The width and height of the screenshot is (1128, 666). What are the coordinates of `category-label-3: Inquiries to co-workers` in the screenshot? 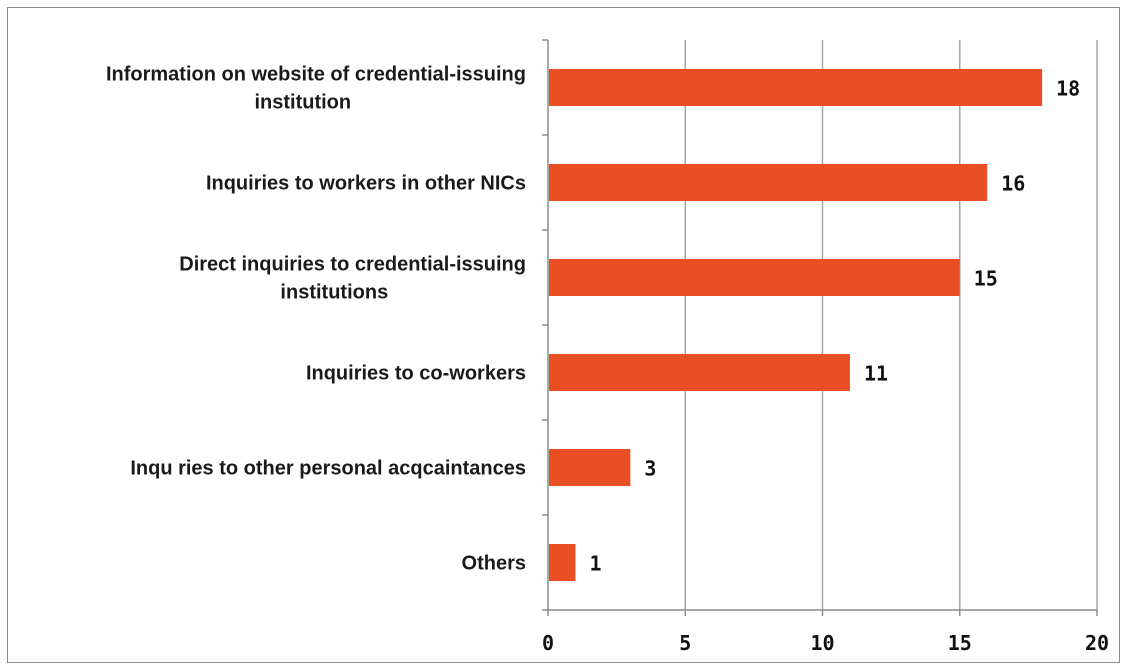 It's located at (416, 374).